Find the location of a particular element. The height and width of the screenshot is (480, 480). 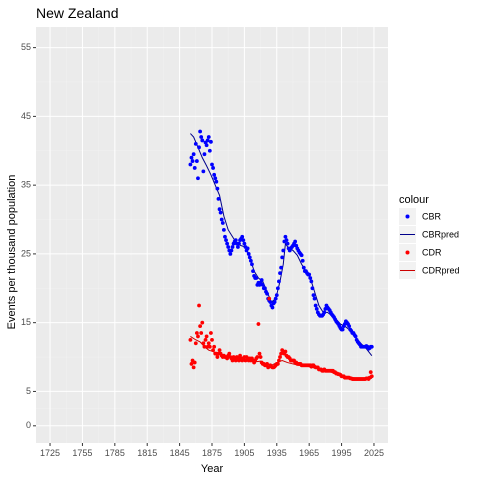

legend-label-cbrpred: CBRpred is located at coordinates (440, 234).